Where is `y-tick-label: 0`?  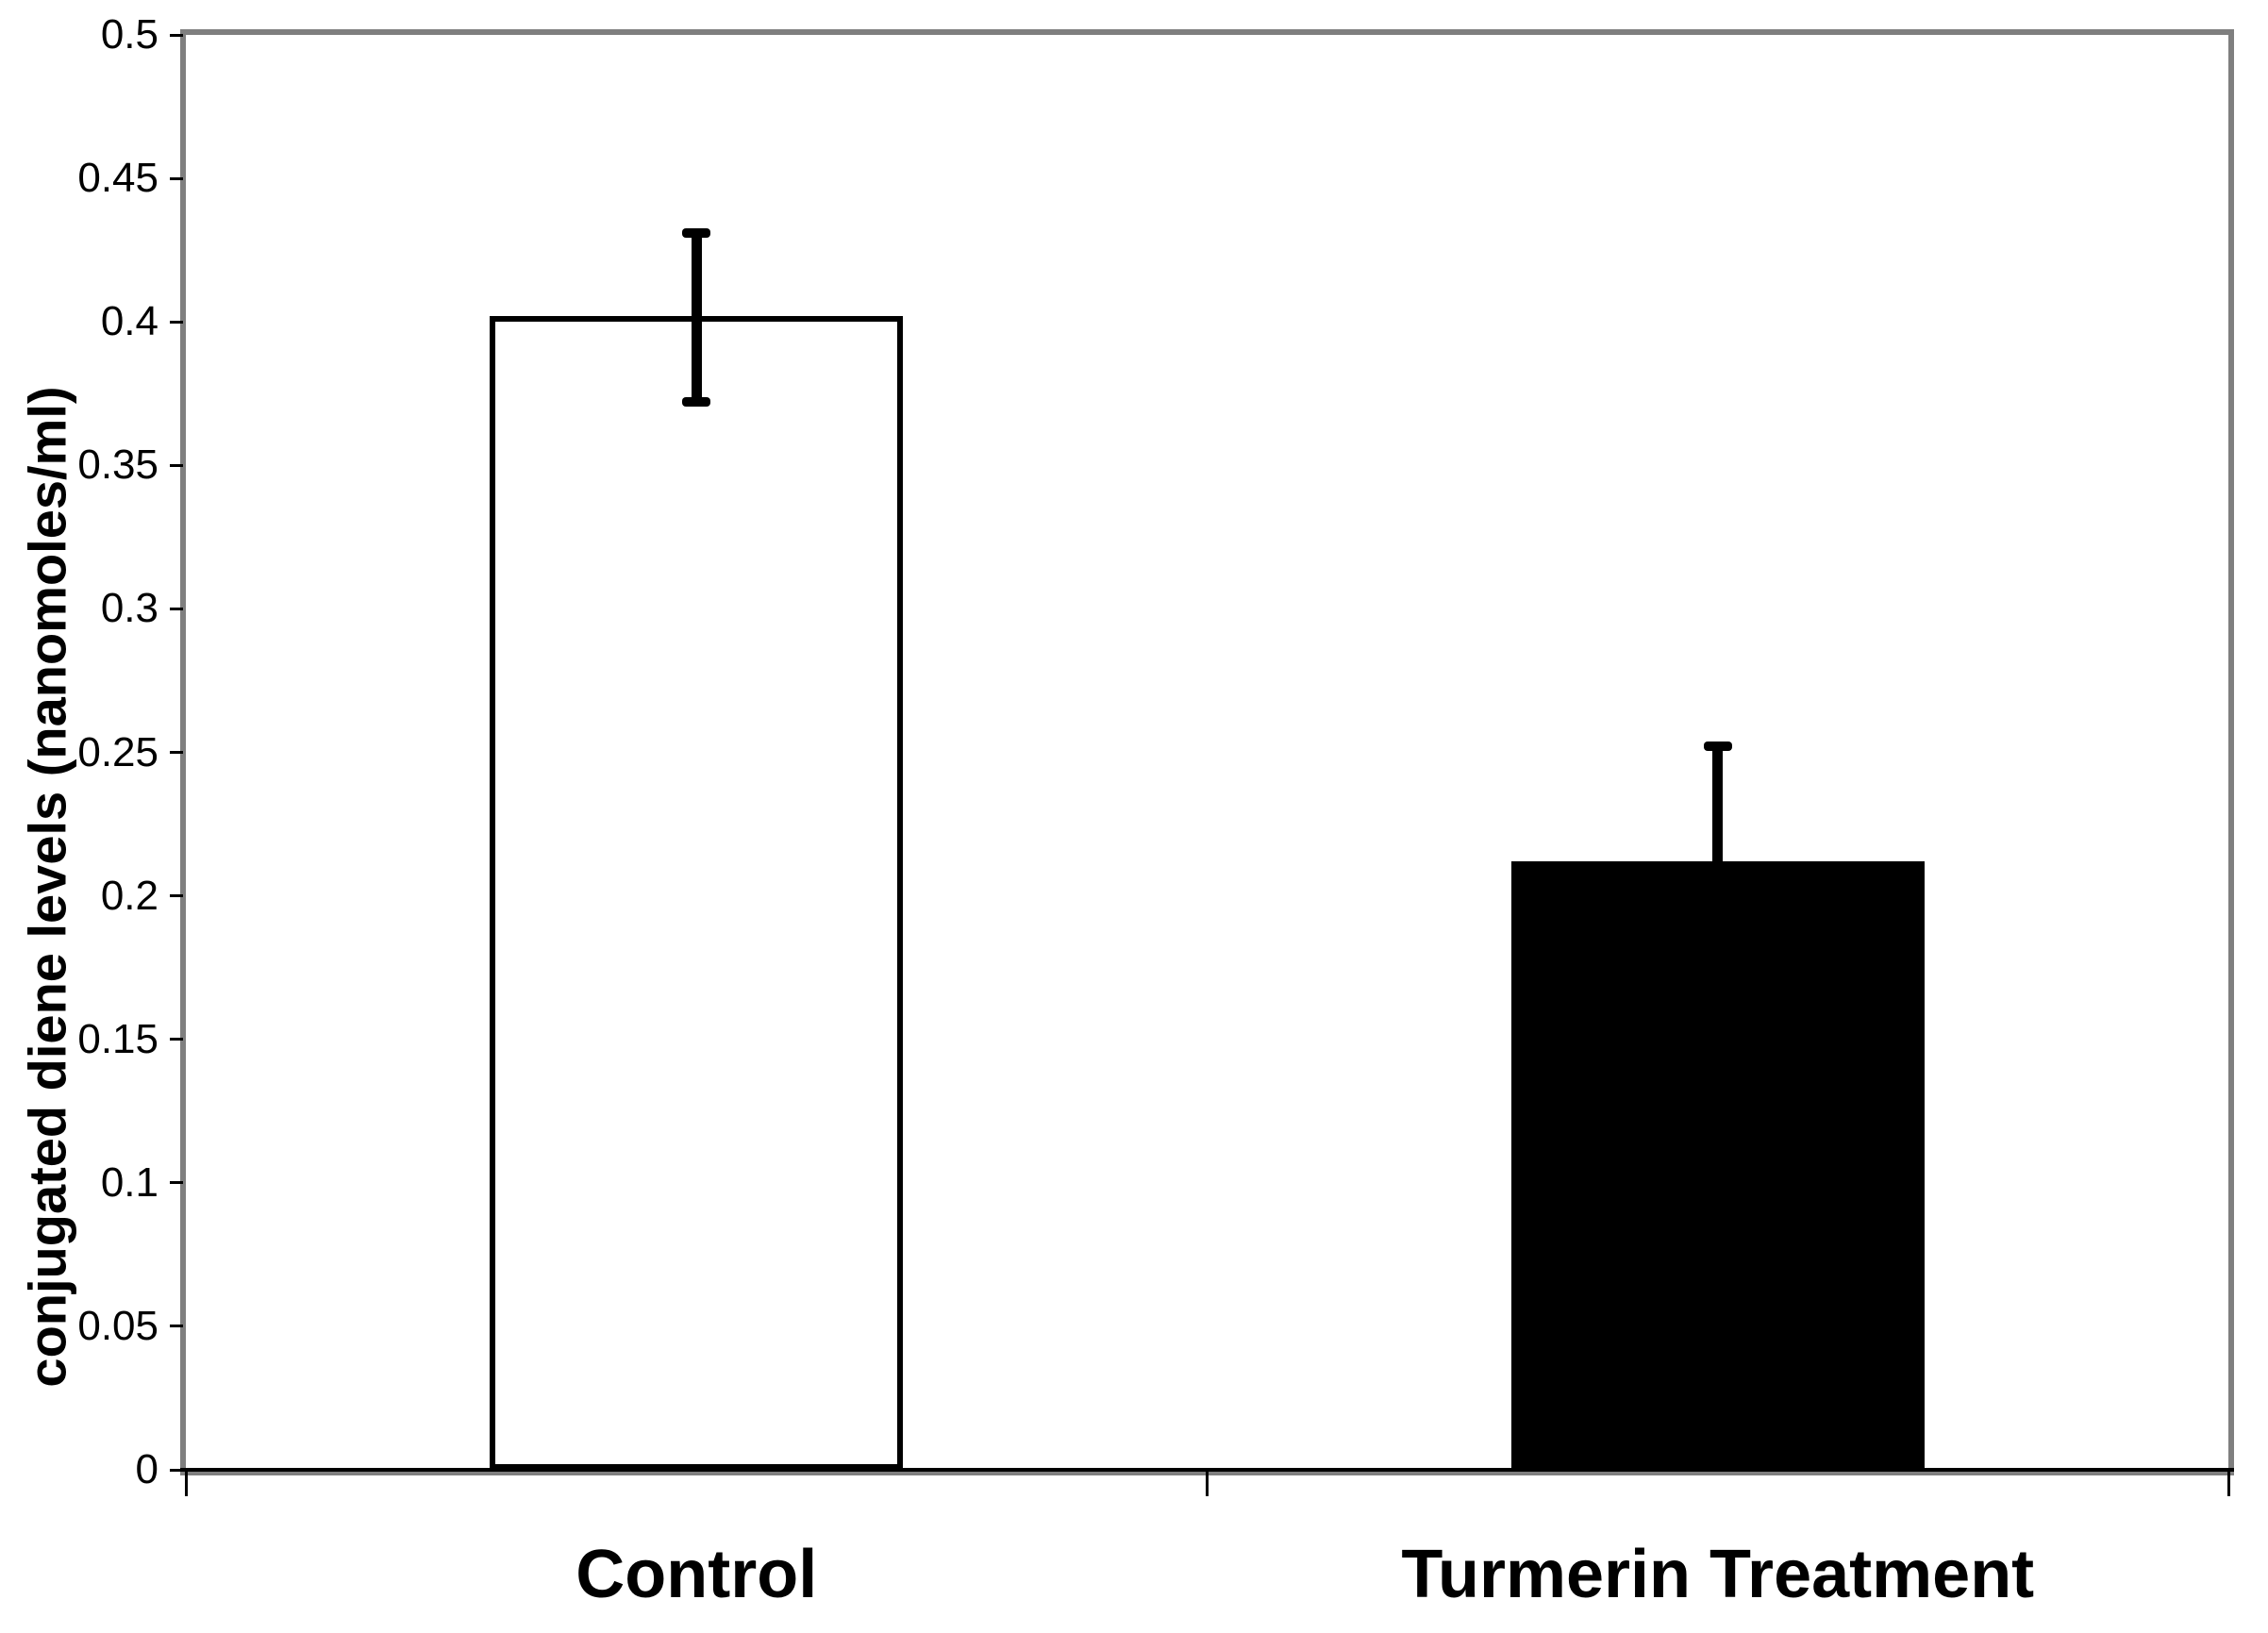 y-tick-label: 0 is located at coordinates (147, 1469).